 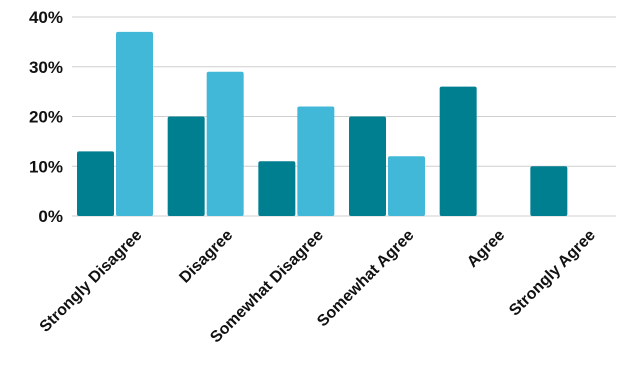 I want to click on bar-series-1-somewhat-disagree, so click(x=277, y=188).